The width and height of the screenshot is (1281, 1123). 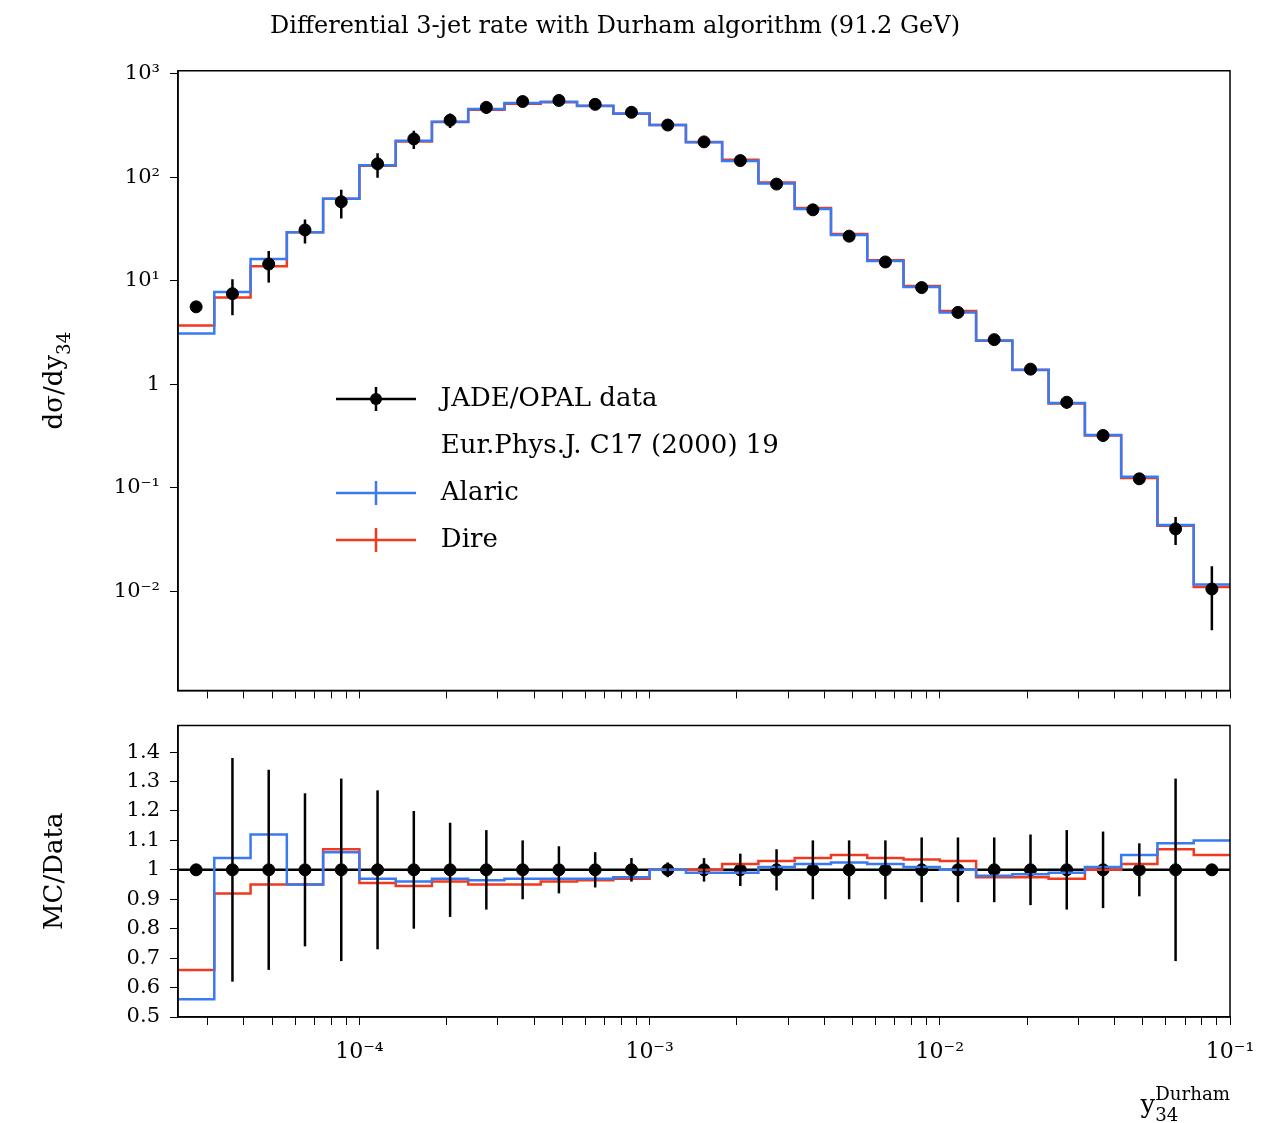 I want to click on legend-label: Dire, so click(x=469, y=537).